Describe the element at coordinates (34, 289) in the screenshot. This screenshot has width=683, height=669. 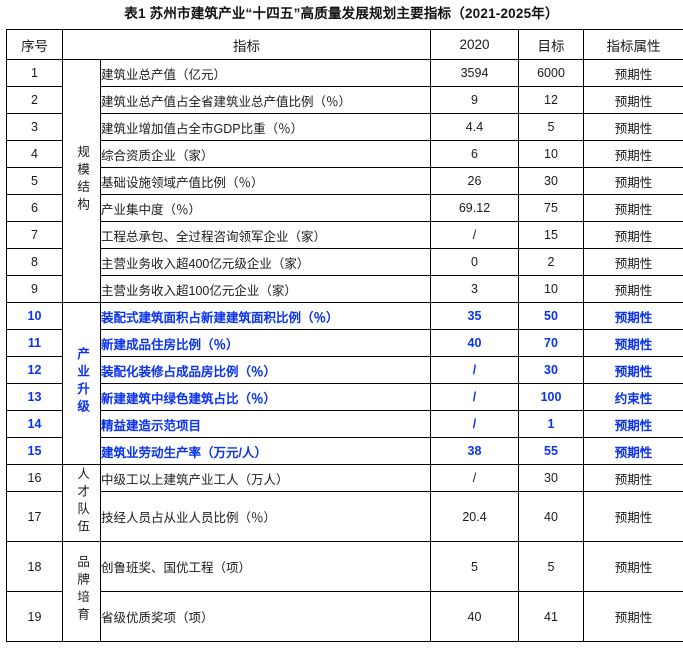
I see `cell-row-number: 9` at that location.